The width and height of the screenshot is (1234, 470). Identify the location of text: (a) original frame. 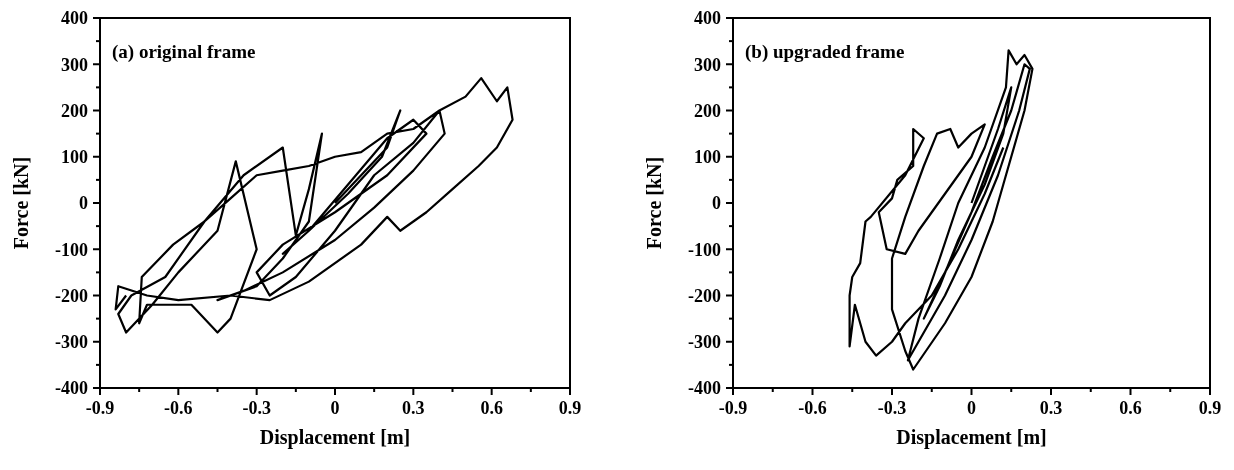
(184, 52).